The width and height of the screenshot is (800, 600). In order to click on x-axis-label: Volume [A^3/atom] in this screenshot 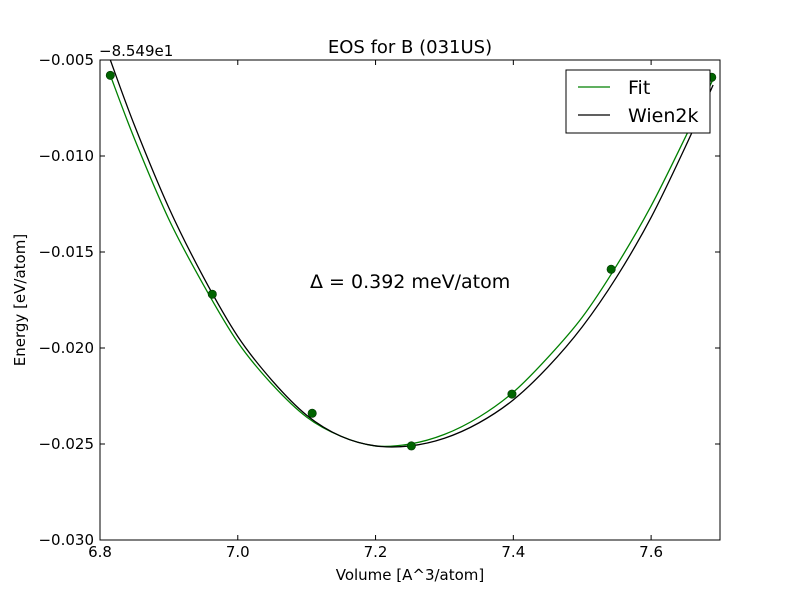, I will do `click(410, 575)`.